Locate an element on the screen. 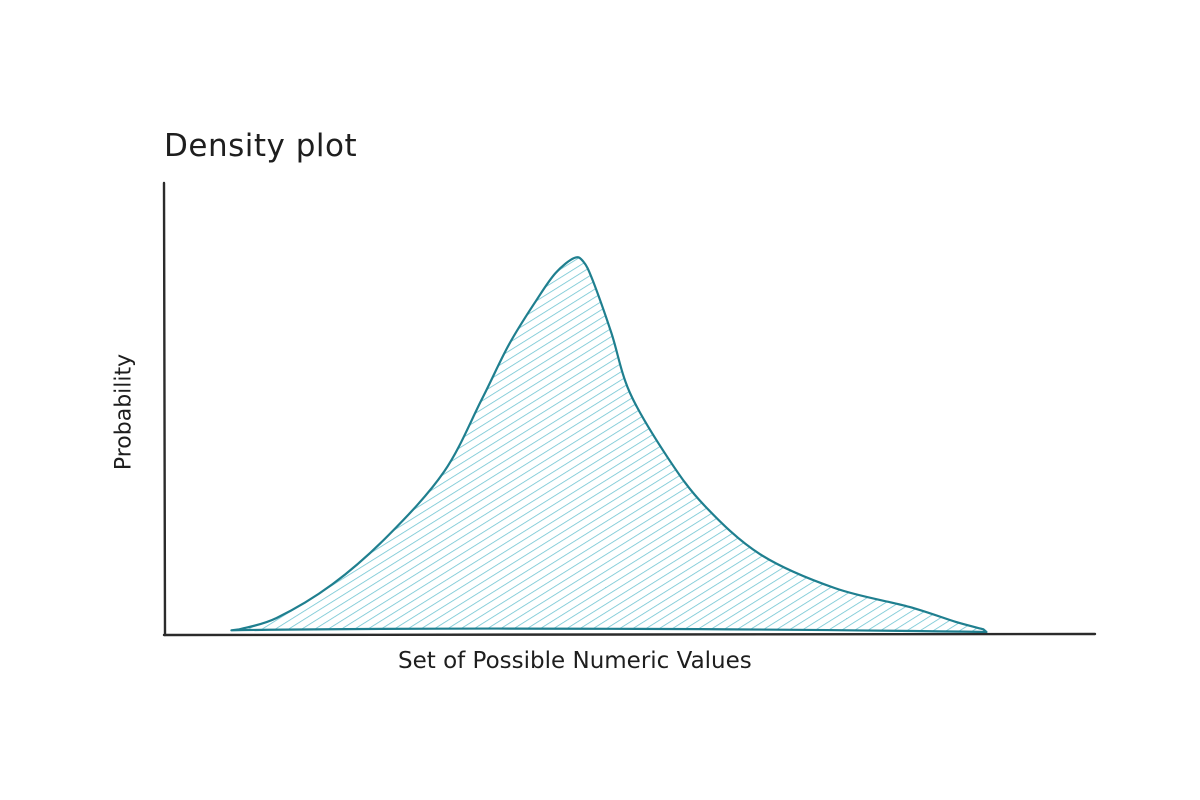 The image size is (1200, 800). x-axis is located at coordinates (629, 634).